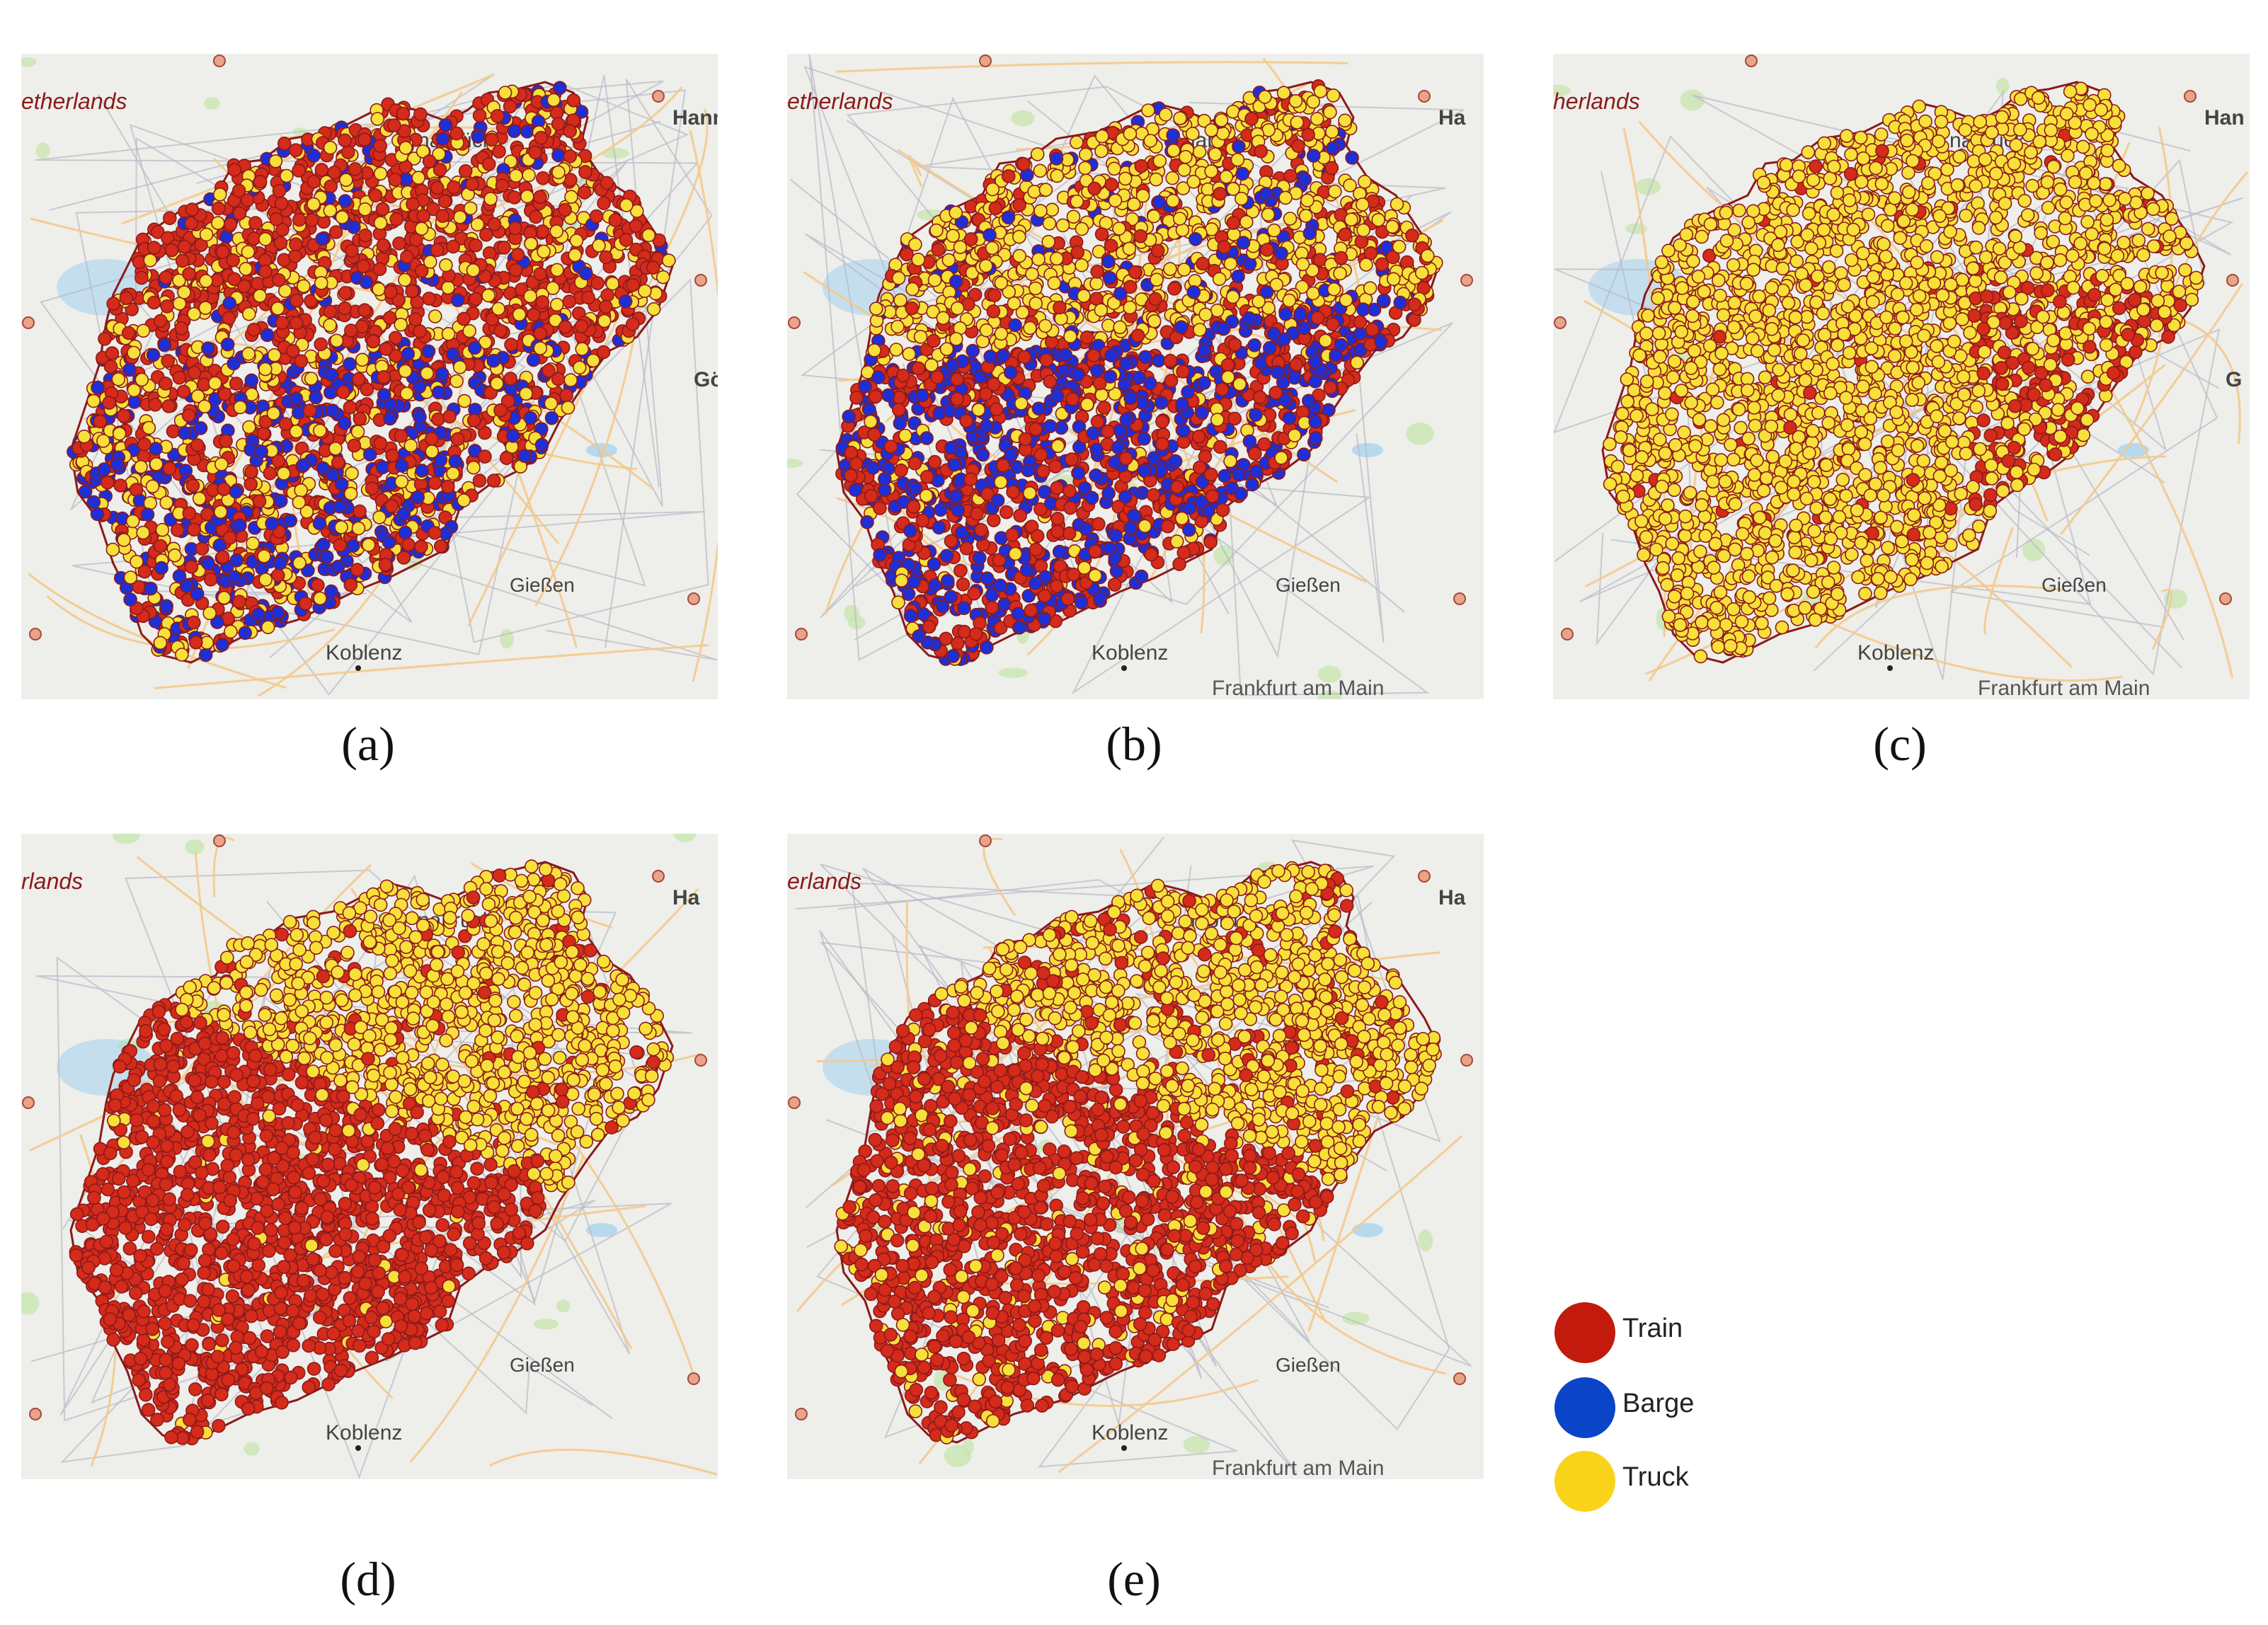 This screenshot has height=1625, width=2268. Describe the element at coordinates (371, 371) in the screenshot. I see `assignment-markers` at that location.